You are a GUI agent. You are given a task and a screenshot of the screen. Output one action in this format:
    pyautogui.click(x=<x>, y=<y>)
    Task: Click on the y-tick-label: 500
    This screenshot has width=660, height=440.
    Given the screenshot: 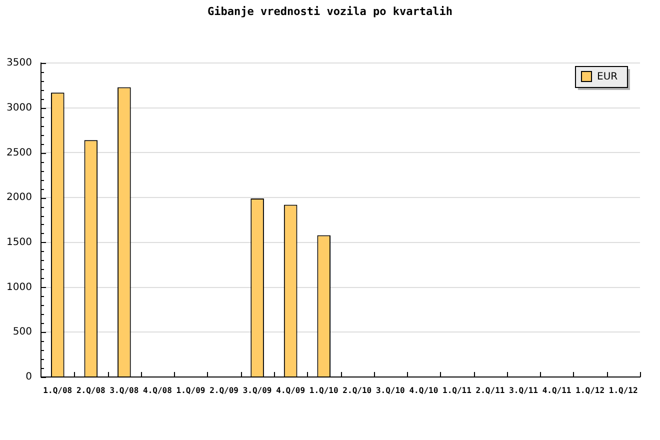 What is the action you would take?
    pyautogui.click(x=22, y=332)
    